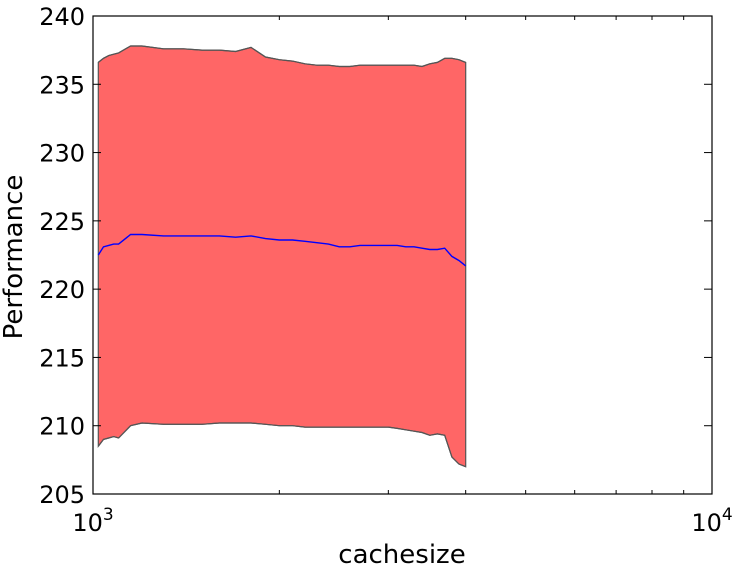  I want to click on upper-bound-line, so click(281, 56).